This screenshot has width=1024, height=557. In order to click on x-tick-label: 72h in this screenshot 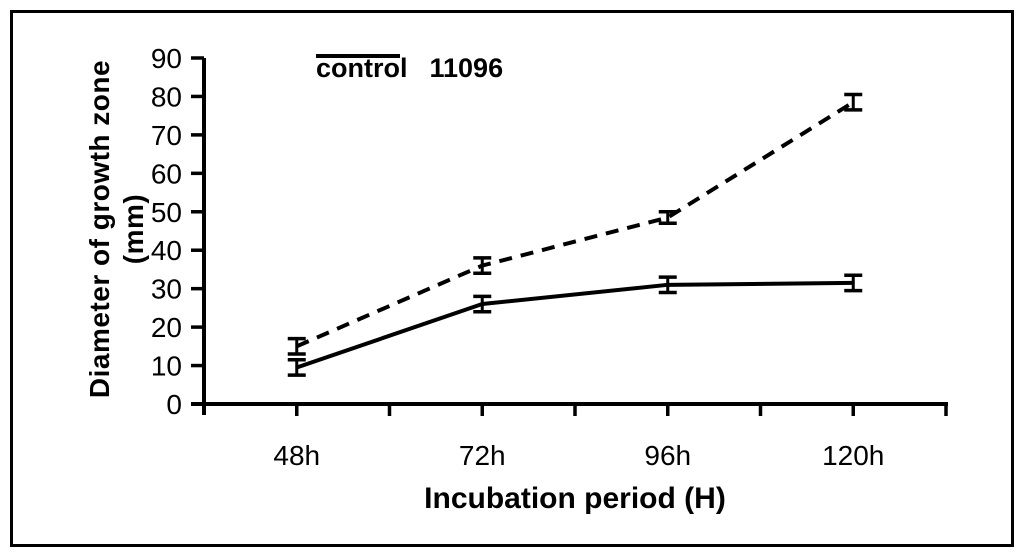, I will do `click(482, 455)`.